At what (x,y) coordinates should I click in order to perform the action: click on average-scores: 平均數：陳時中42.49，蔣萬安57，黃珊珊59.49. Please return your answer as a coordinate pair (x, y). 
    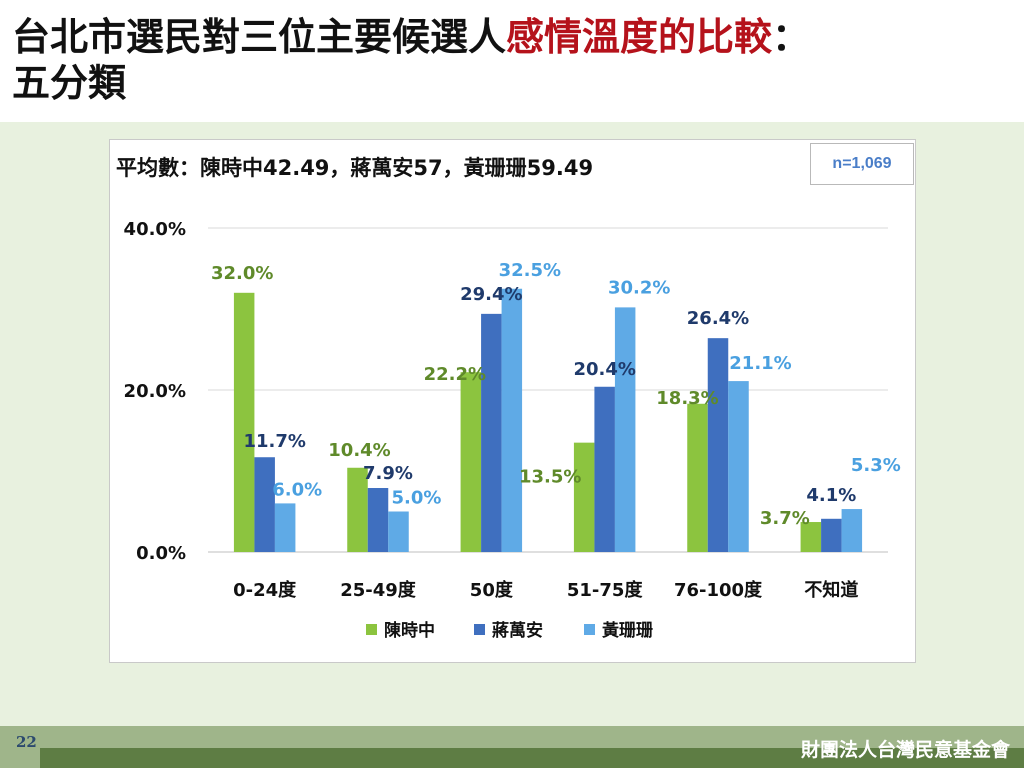
    Looking at the image, I should click on (355, 168).